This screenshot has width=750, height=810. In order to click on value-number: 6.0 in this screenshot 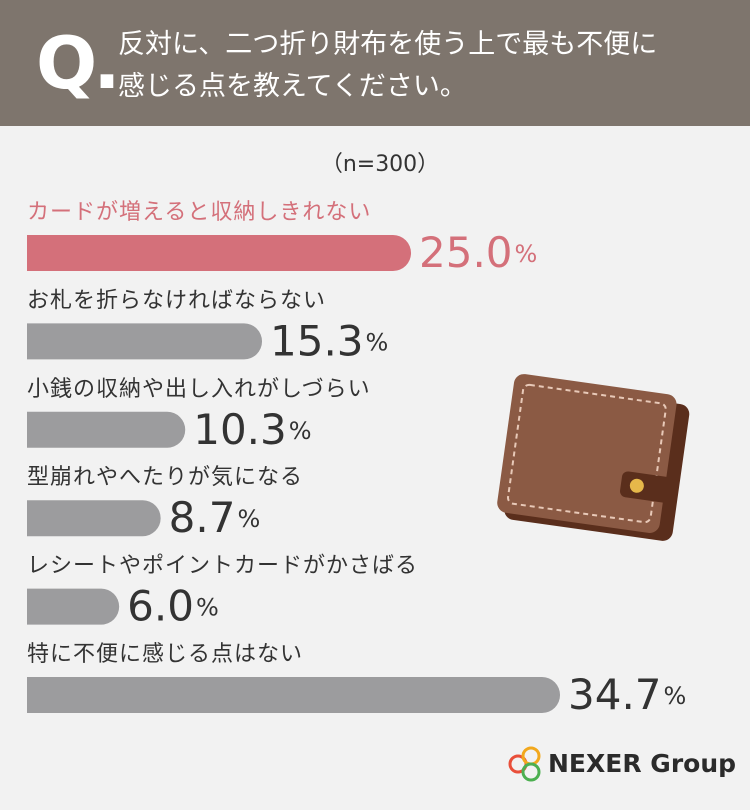, I will do `click(160, 605)`.